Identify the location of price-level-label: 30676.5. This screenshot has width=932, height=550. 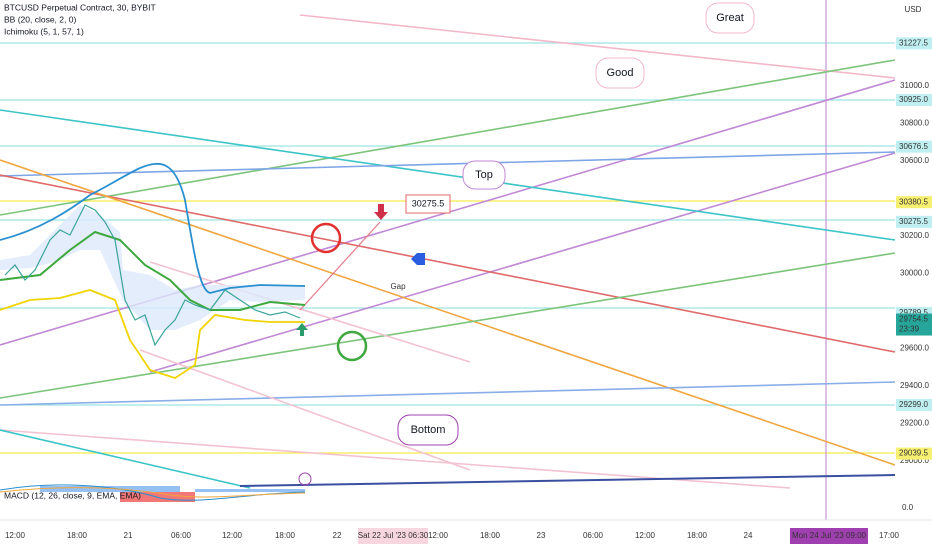
(913, 146).